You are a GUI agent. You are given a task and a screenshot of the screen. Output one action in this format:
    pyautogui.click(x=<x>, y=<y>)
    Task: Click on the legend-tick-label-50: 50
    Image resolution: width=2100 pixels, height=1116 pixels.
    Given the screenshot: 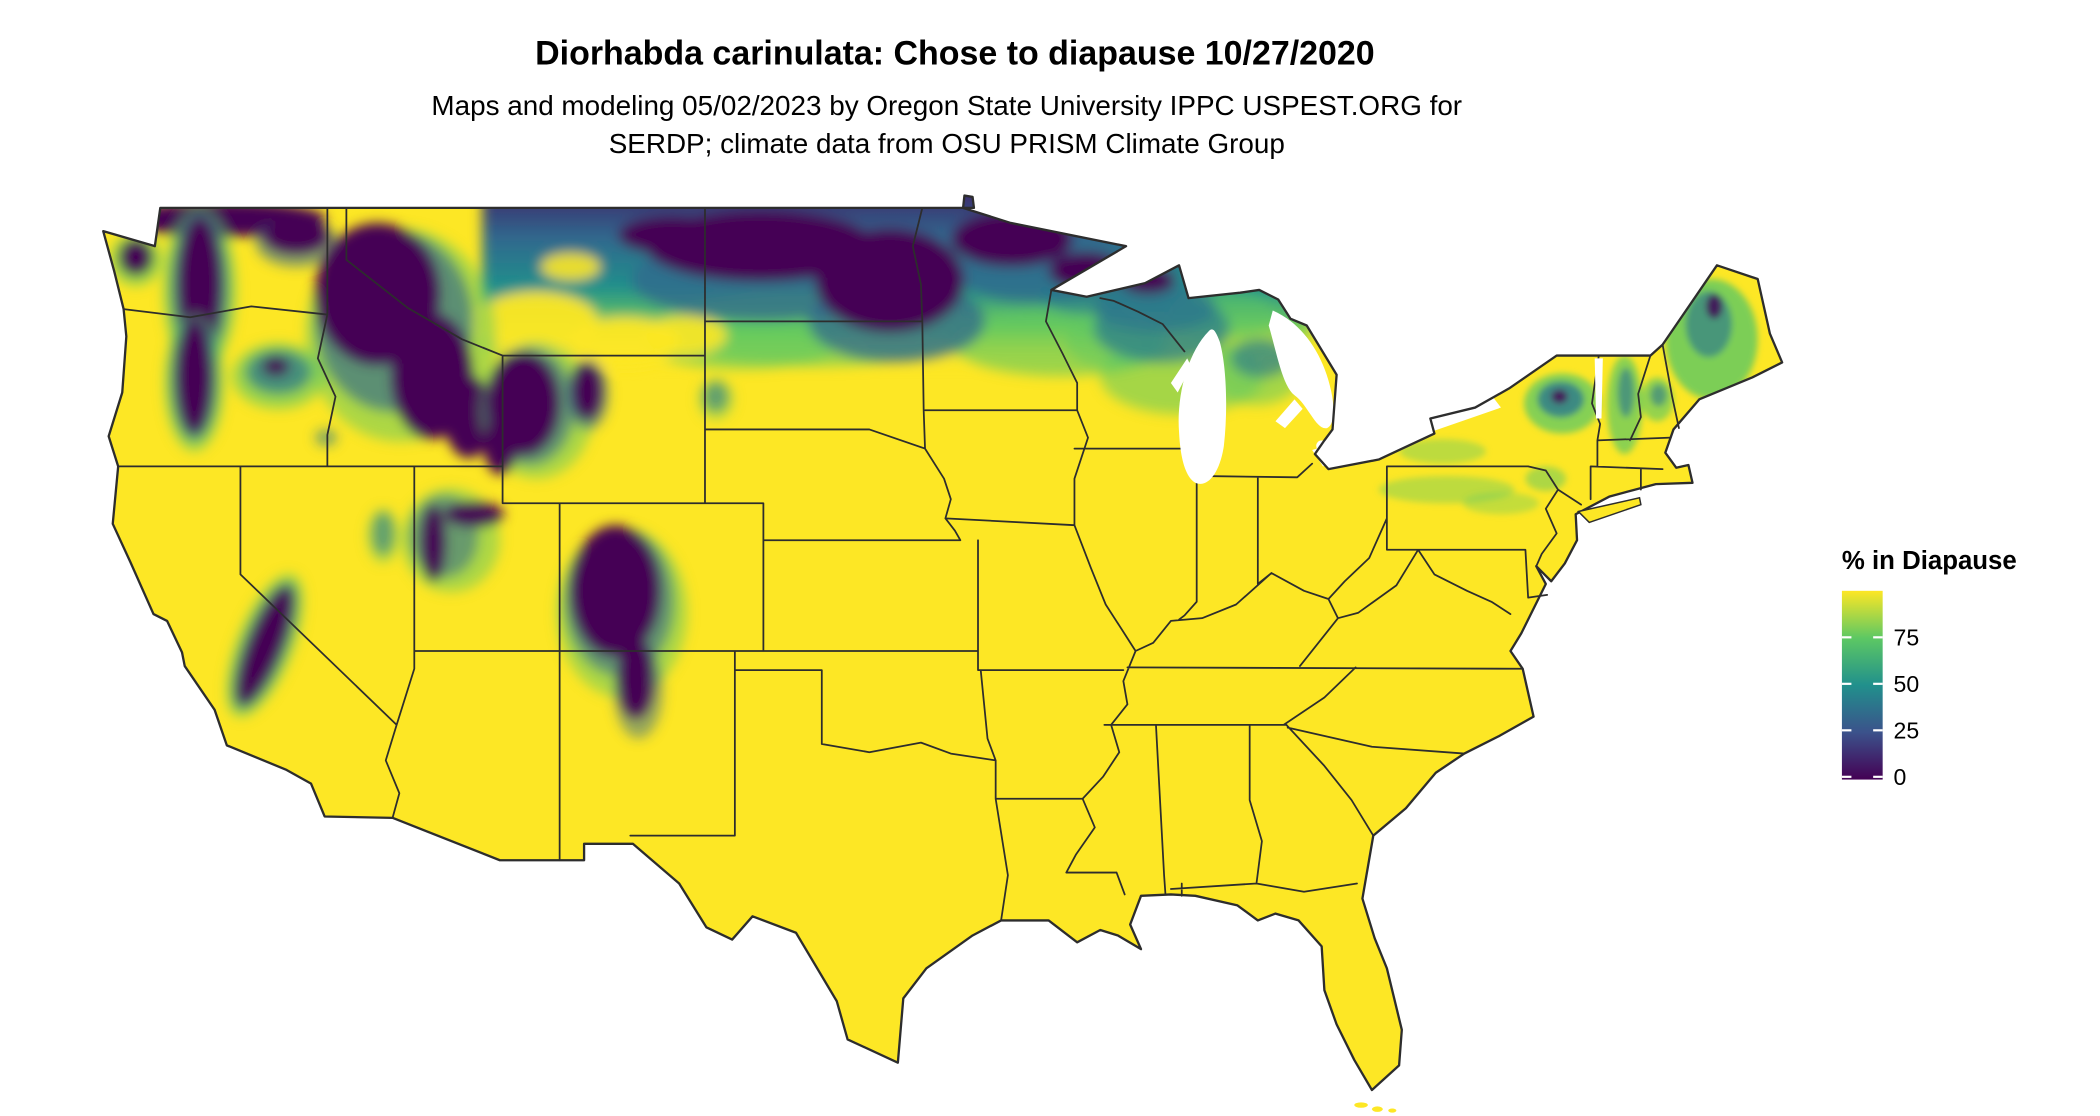 What is the action you would take?
    pyautogui.click(x=1907, y=684)
    